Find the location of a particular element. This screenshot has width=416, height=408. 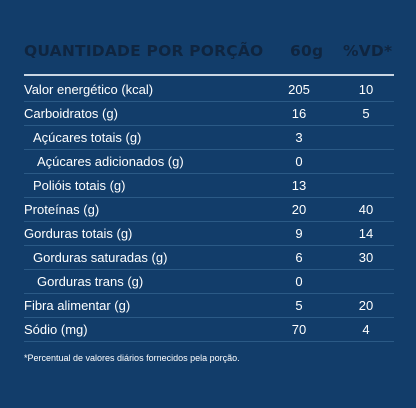

table-row: Fibra alimentar (g) 5 20 is located at coordinates (209, 306).